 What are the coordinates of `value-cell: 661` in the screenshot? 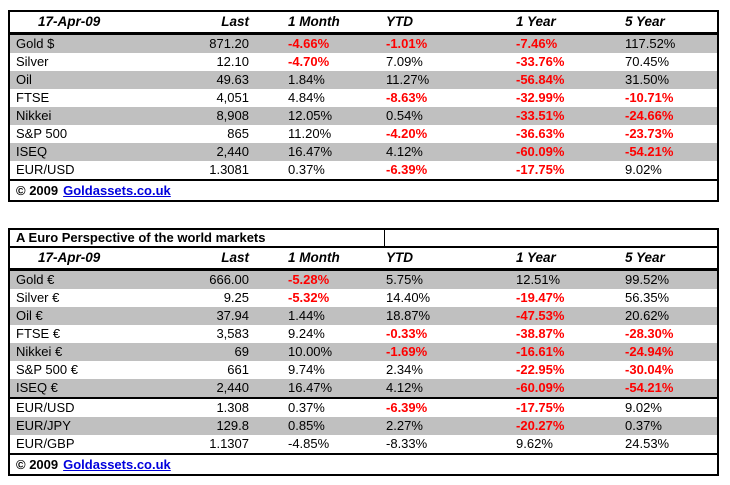 It's located at (238, 369).